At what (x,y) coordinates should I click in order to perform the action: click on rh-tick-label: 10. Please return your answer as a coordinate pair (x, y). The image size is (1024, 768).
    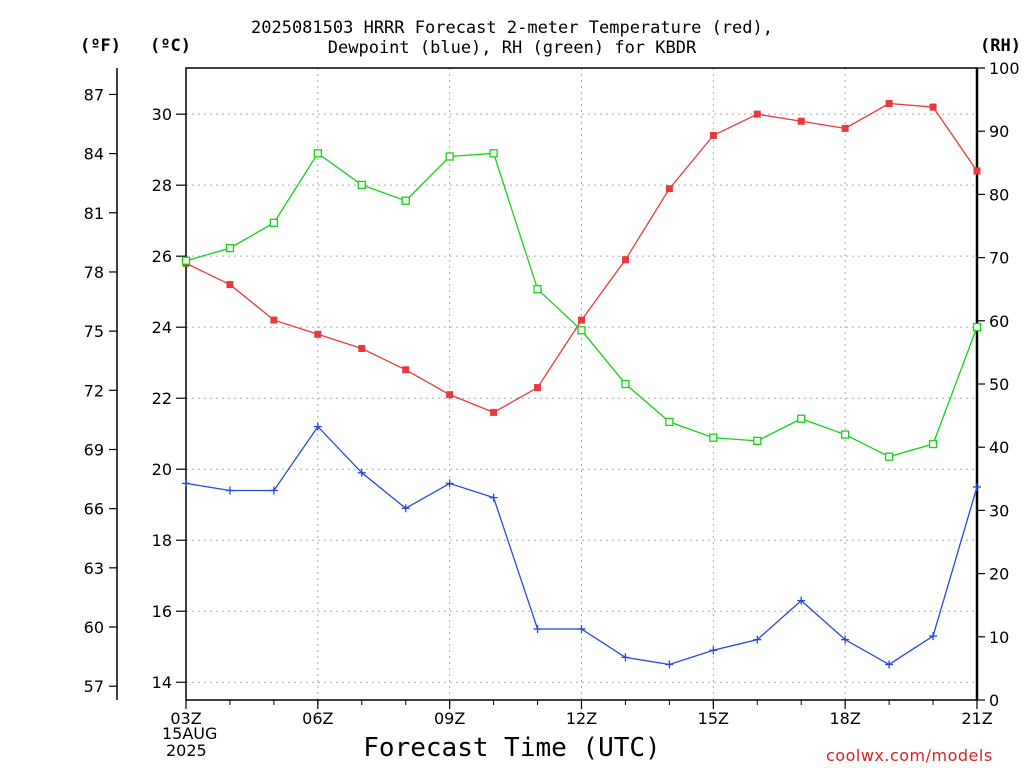
    Looking at the image, I should click on (999, 637).